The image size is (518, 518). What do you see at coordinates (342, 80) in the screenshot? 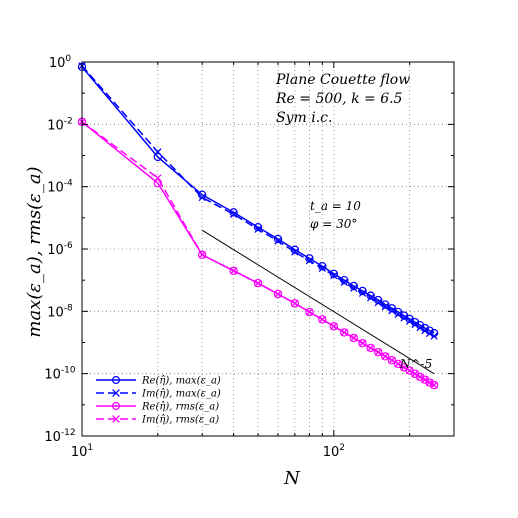
I see `annotation-flow: Plane Couette flow` at bounding box center [342, 80].